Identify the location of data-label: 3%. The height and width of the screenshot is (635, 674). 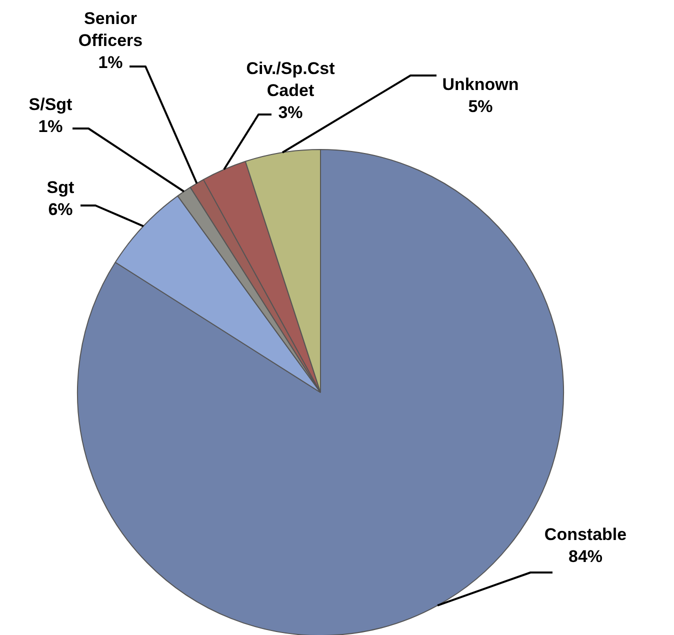
(290, 112).